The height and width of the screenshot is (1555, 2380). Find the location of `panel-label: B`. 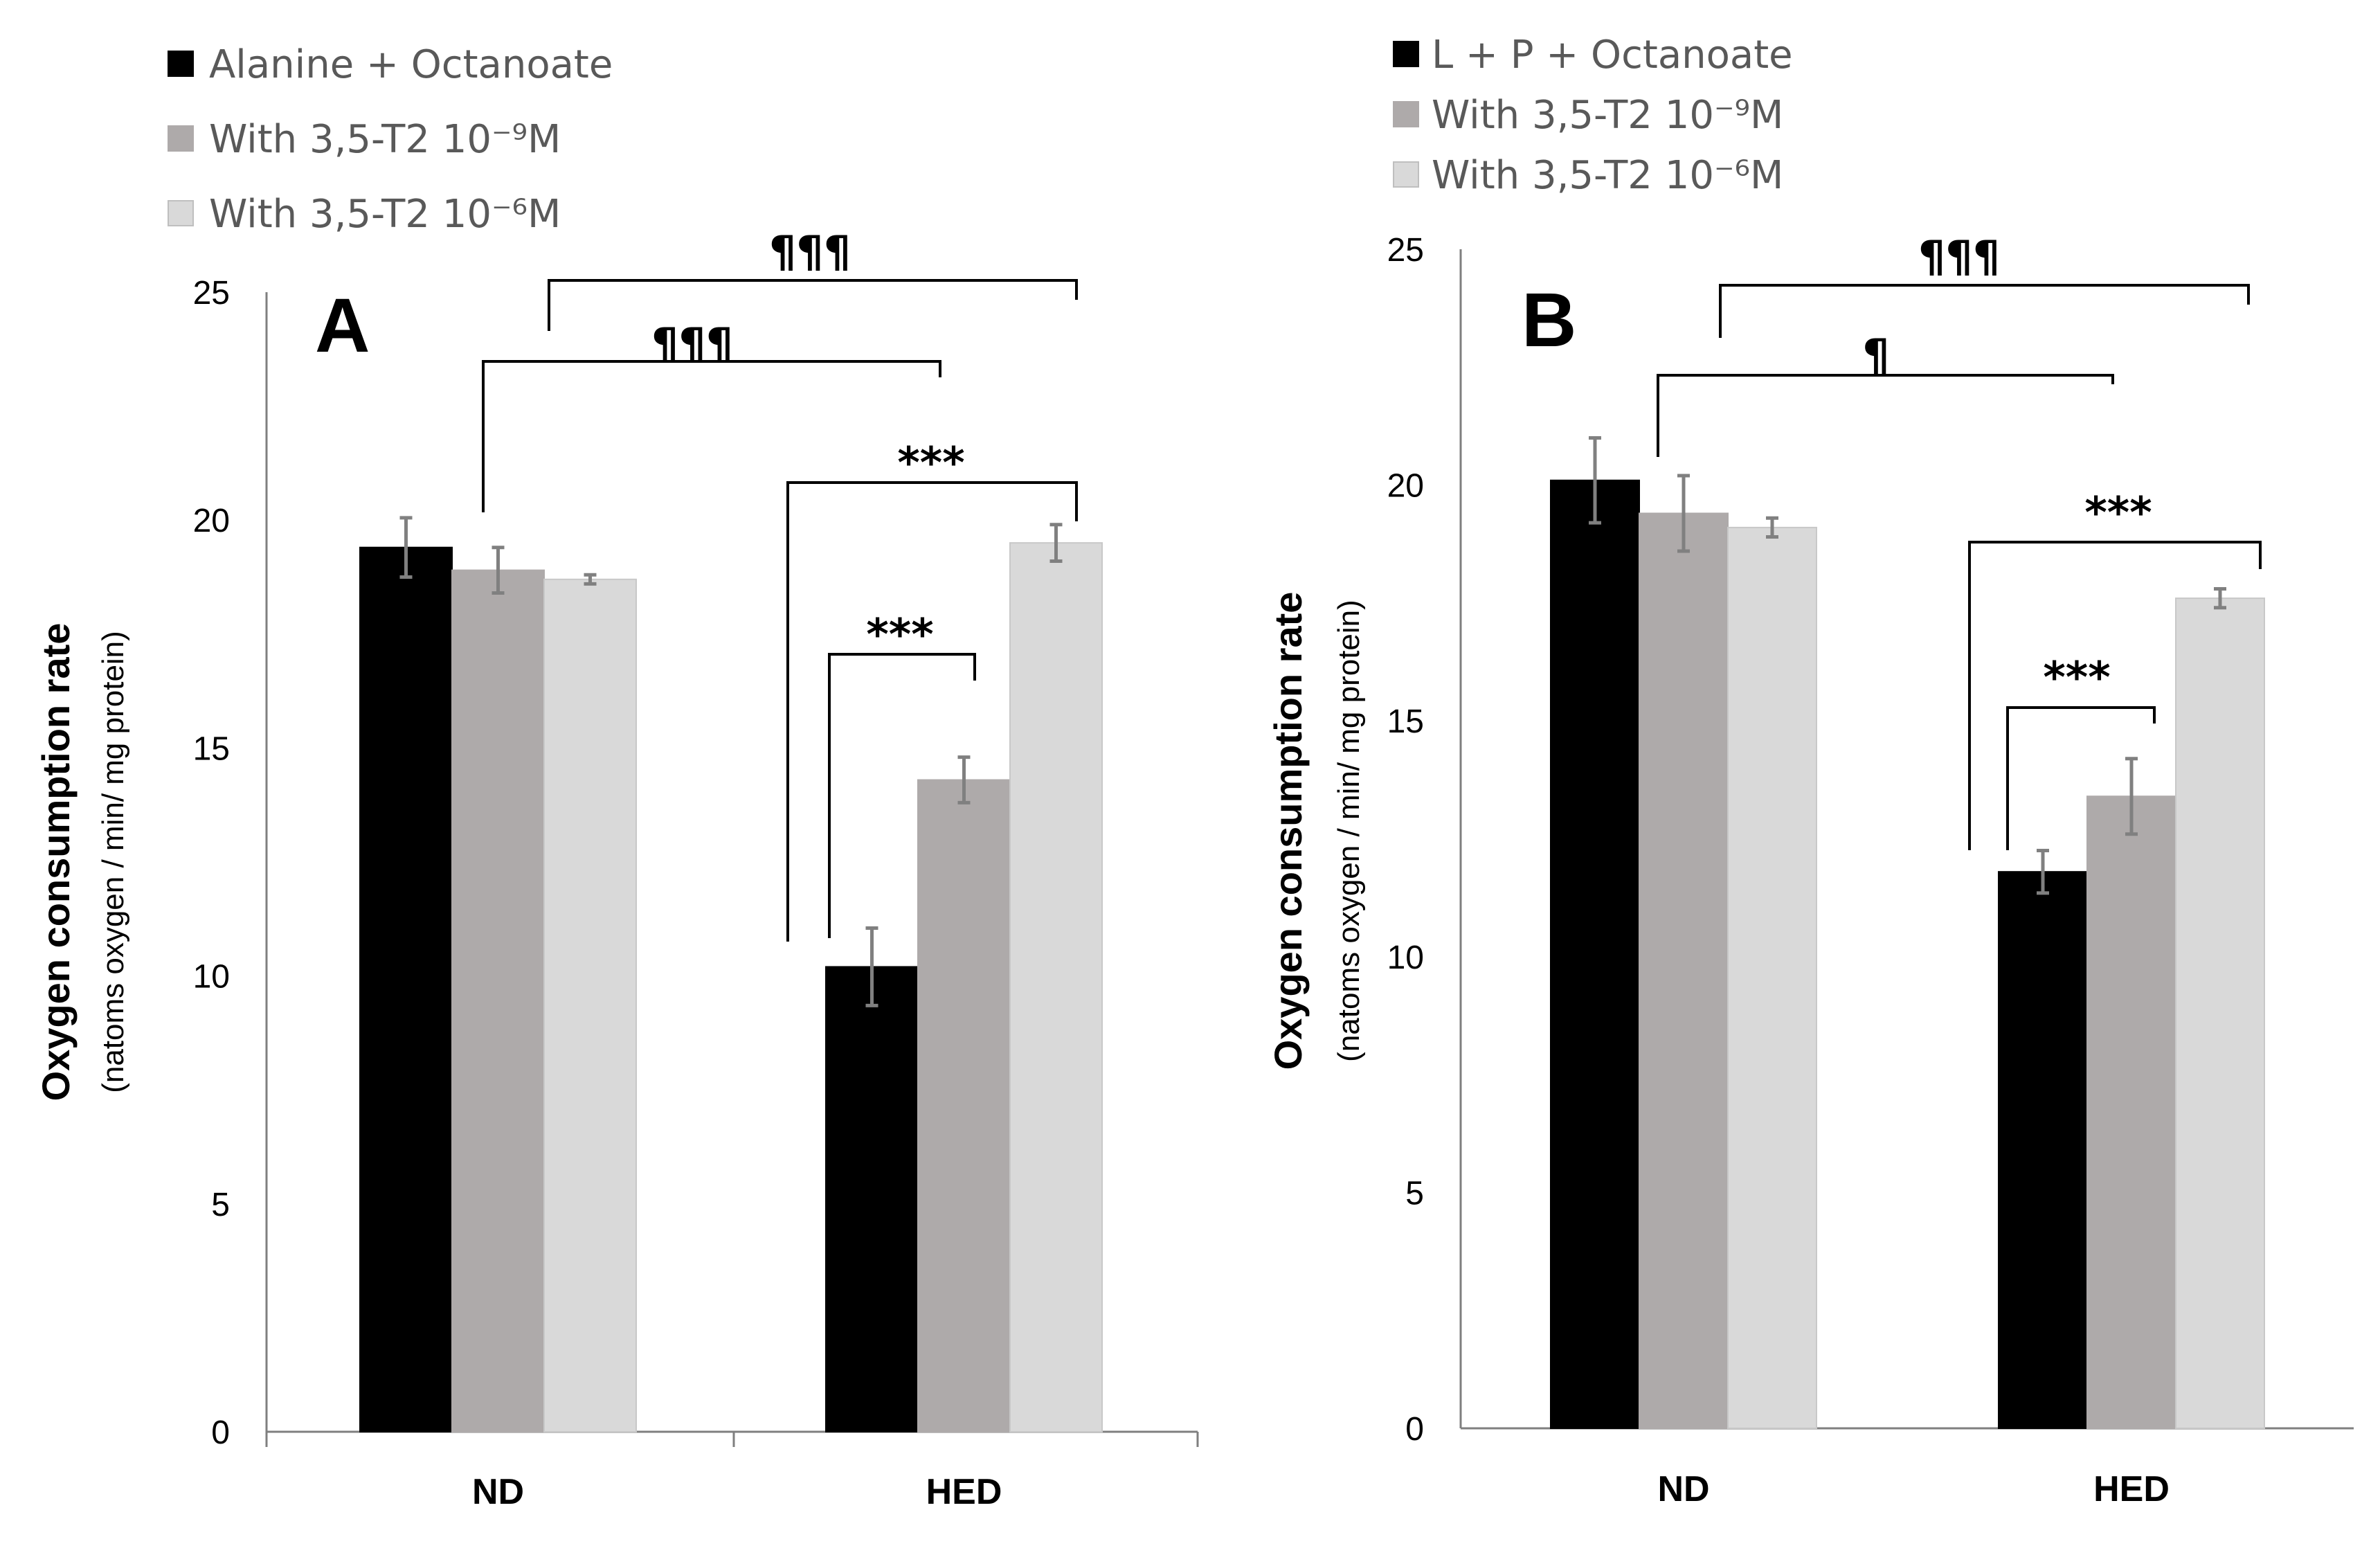

panel-label: B is located at coordinates (1549, 320).